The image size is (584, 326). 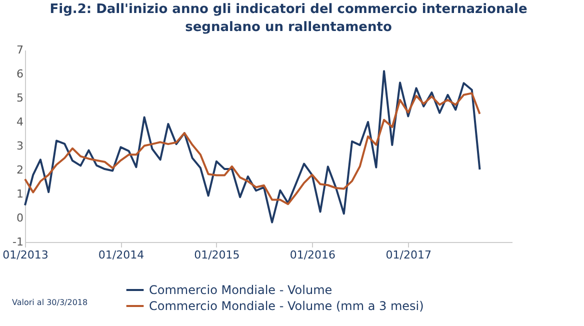 What do you see at coordinates (289, 18) in the screenshot?
I see `chart-title: Fig.2: Dall'inizio anno gli indicatori del commercio internazionale segnalano un rallentamento` at bounding box center [289, 18].